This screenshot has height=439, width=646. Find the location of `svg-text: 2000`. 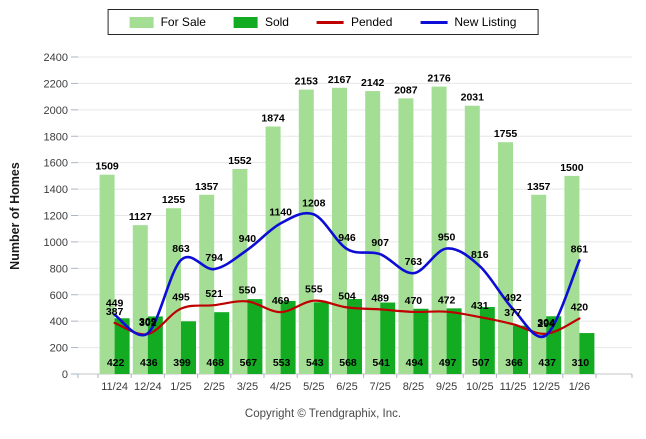

svg-text: 2000 is located at coordinates (56, 111).